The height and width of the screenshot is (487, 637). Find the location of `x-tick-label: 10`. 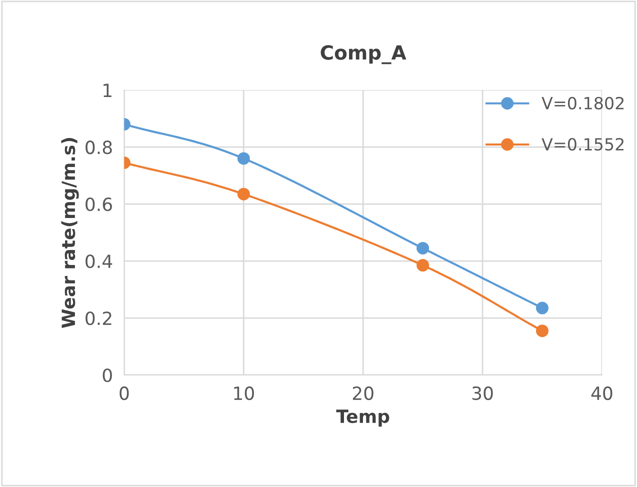

x-tick-label: 10 is located at coordinates (244, 393).